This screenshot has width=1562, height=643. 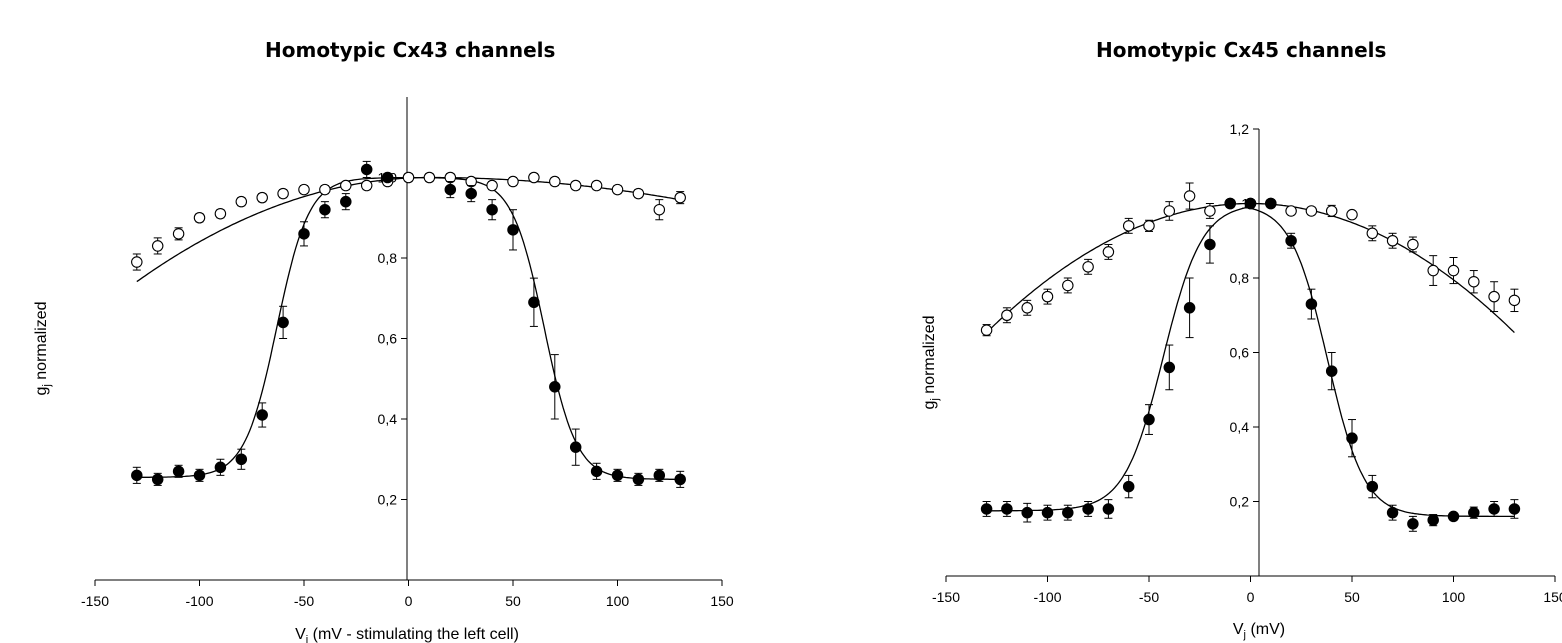 I want to click on x-tick-label: 150, so click(x=1552, y=597).